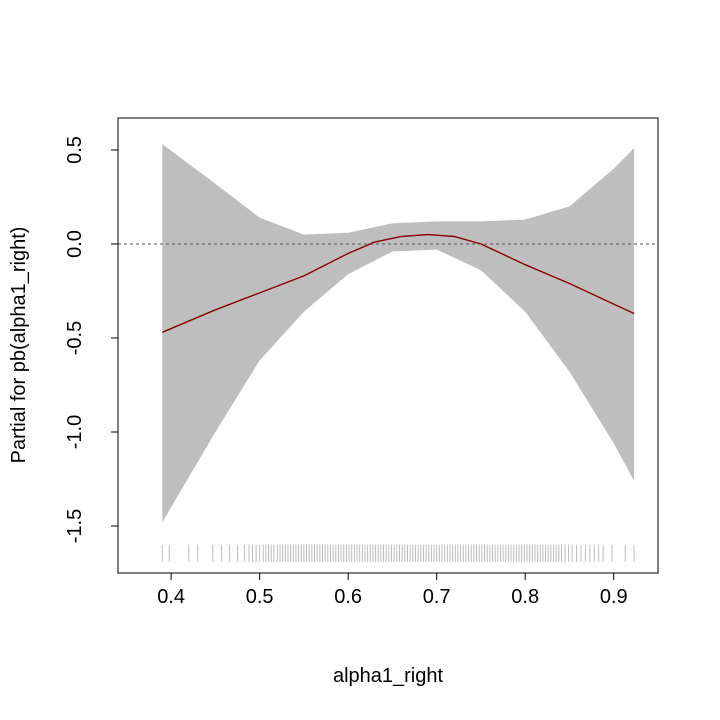  What do you see at coordinates (75, 150) in the screenshot?
I see `y-tick-label: 0.5` at bounding box center [75, 150].